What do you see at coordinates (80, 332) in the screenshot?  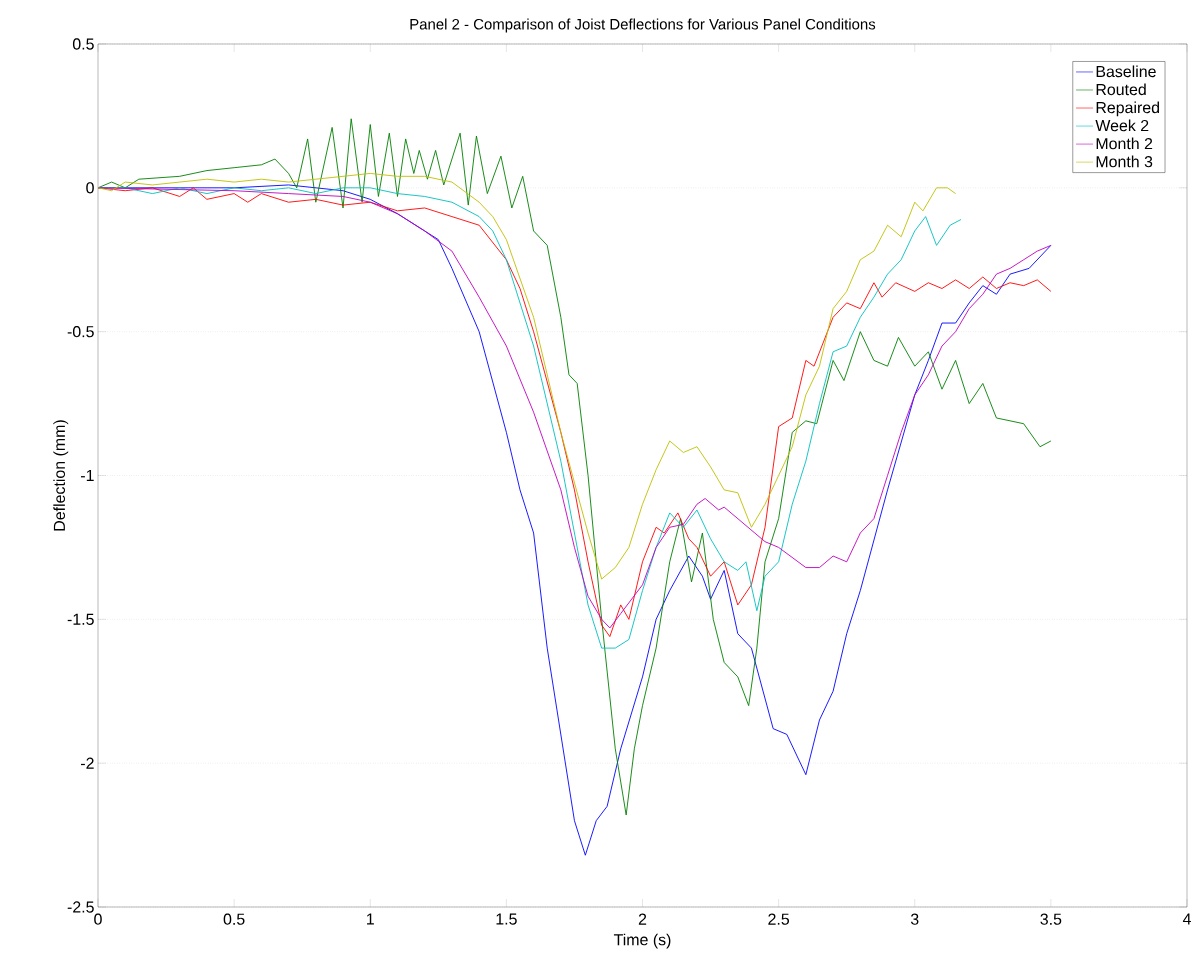 I see `y-tick-label: -0.5` at bounding box center [80, 332].